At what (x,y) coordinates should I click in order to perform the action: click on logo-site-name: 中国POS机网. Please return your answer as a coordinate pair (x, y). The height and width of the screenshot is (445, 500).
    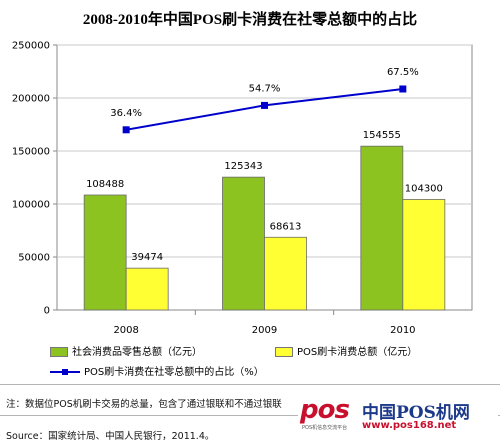
    Looking at the image, I should click on (416, 413).